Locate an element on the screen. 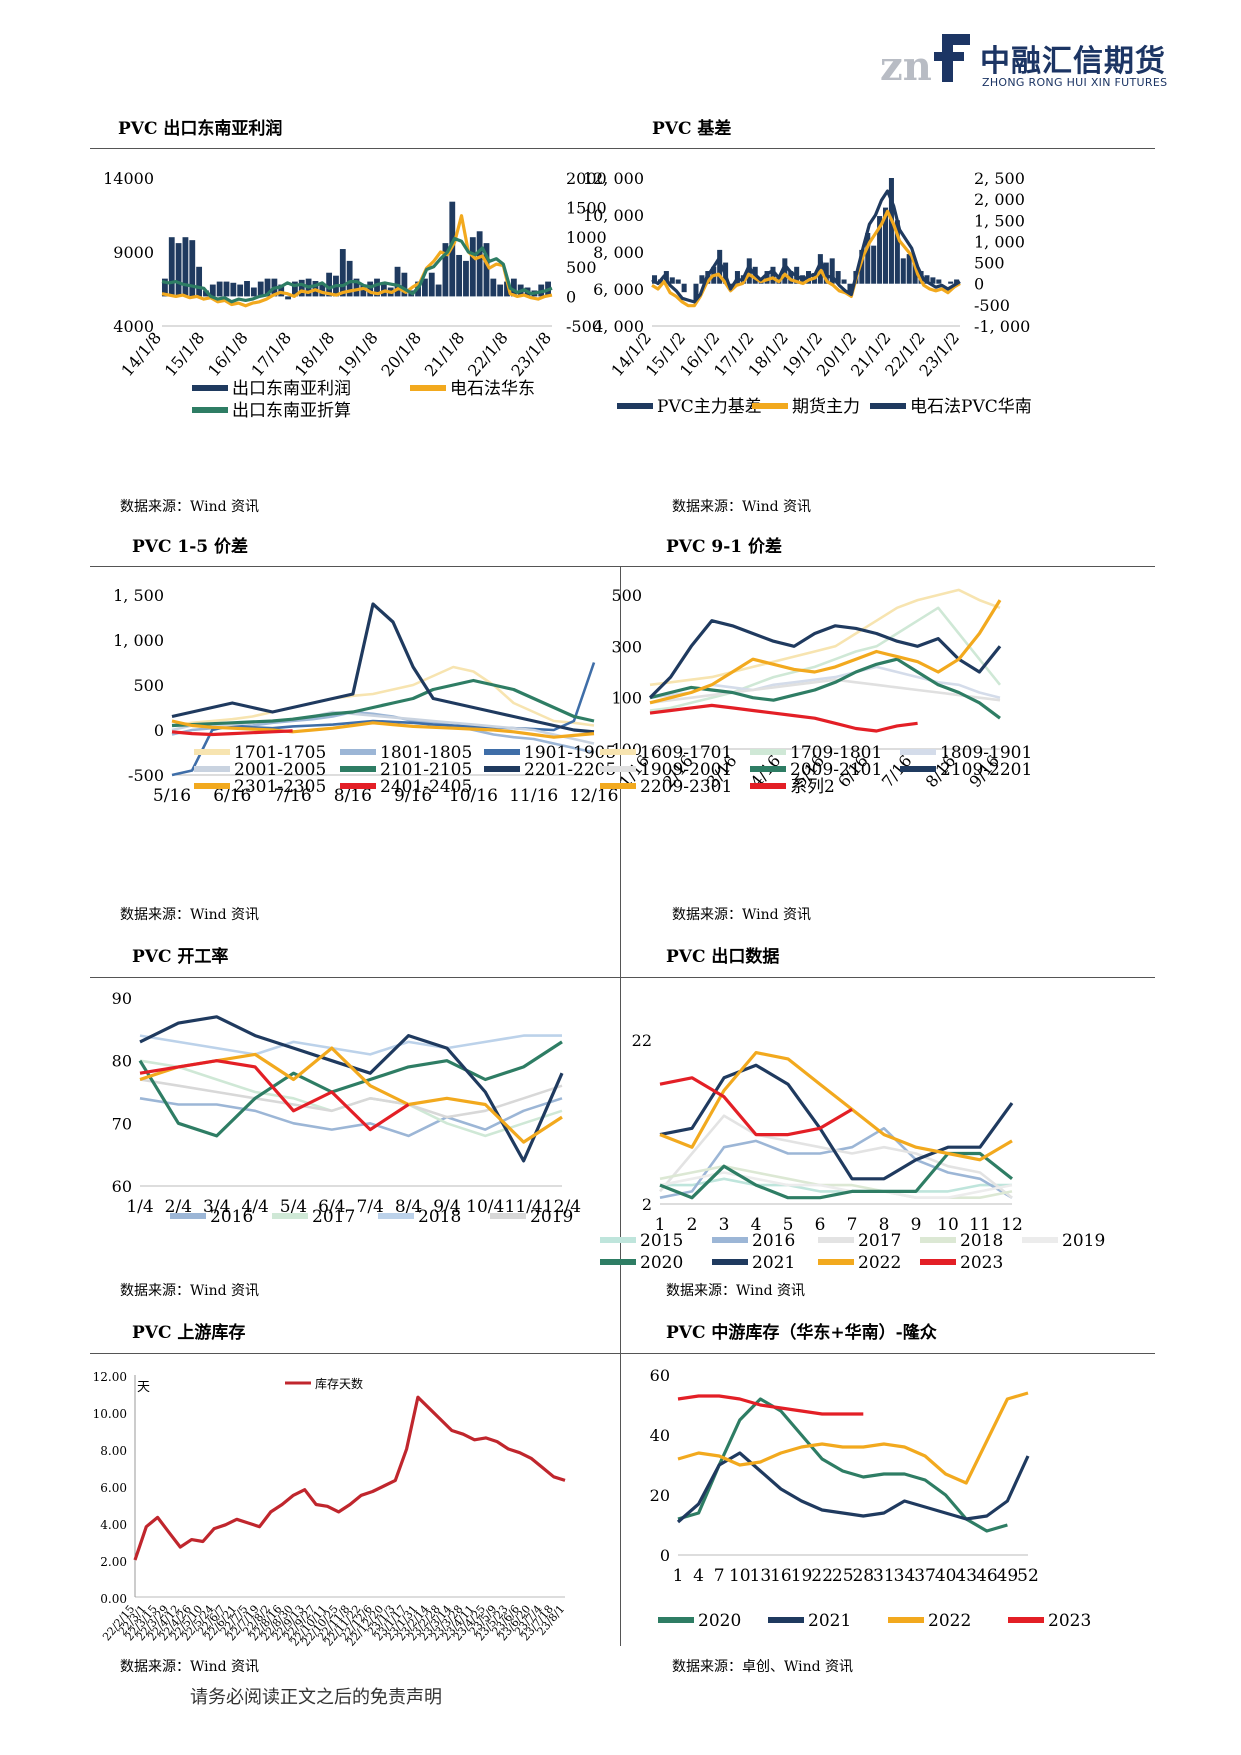  x-tick-label: 6/16 is located at coordinates (232, 796).